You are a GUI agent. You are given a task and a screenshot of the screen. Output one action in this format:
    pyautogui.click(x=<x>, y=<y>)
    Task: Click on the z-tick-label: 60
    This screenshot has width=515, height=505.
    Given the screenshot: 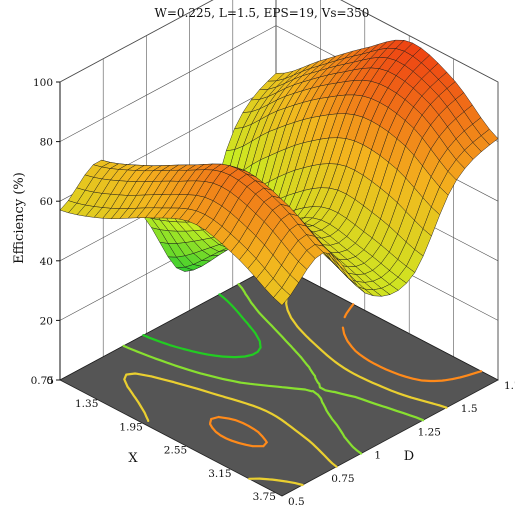 What is the action you would take?
    pyautogui.click(x=46, y=202)
    